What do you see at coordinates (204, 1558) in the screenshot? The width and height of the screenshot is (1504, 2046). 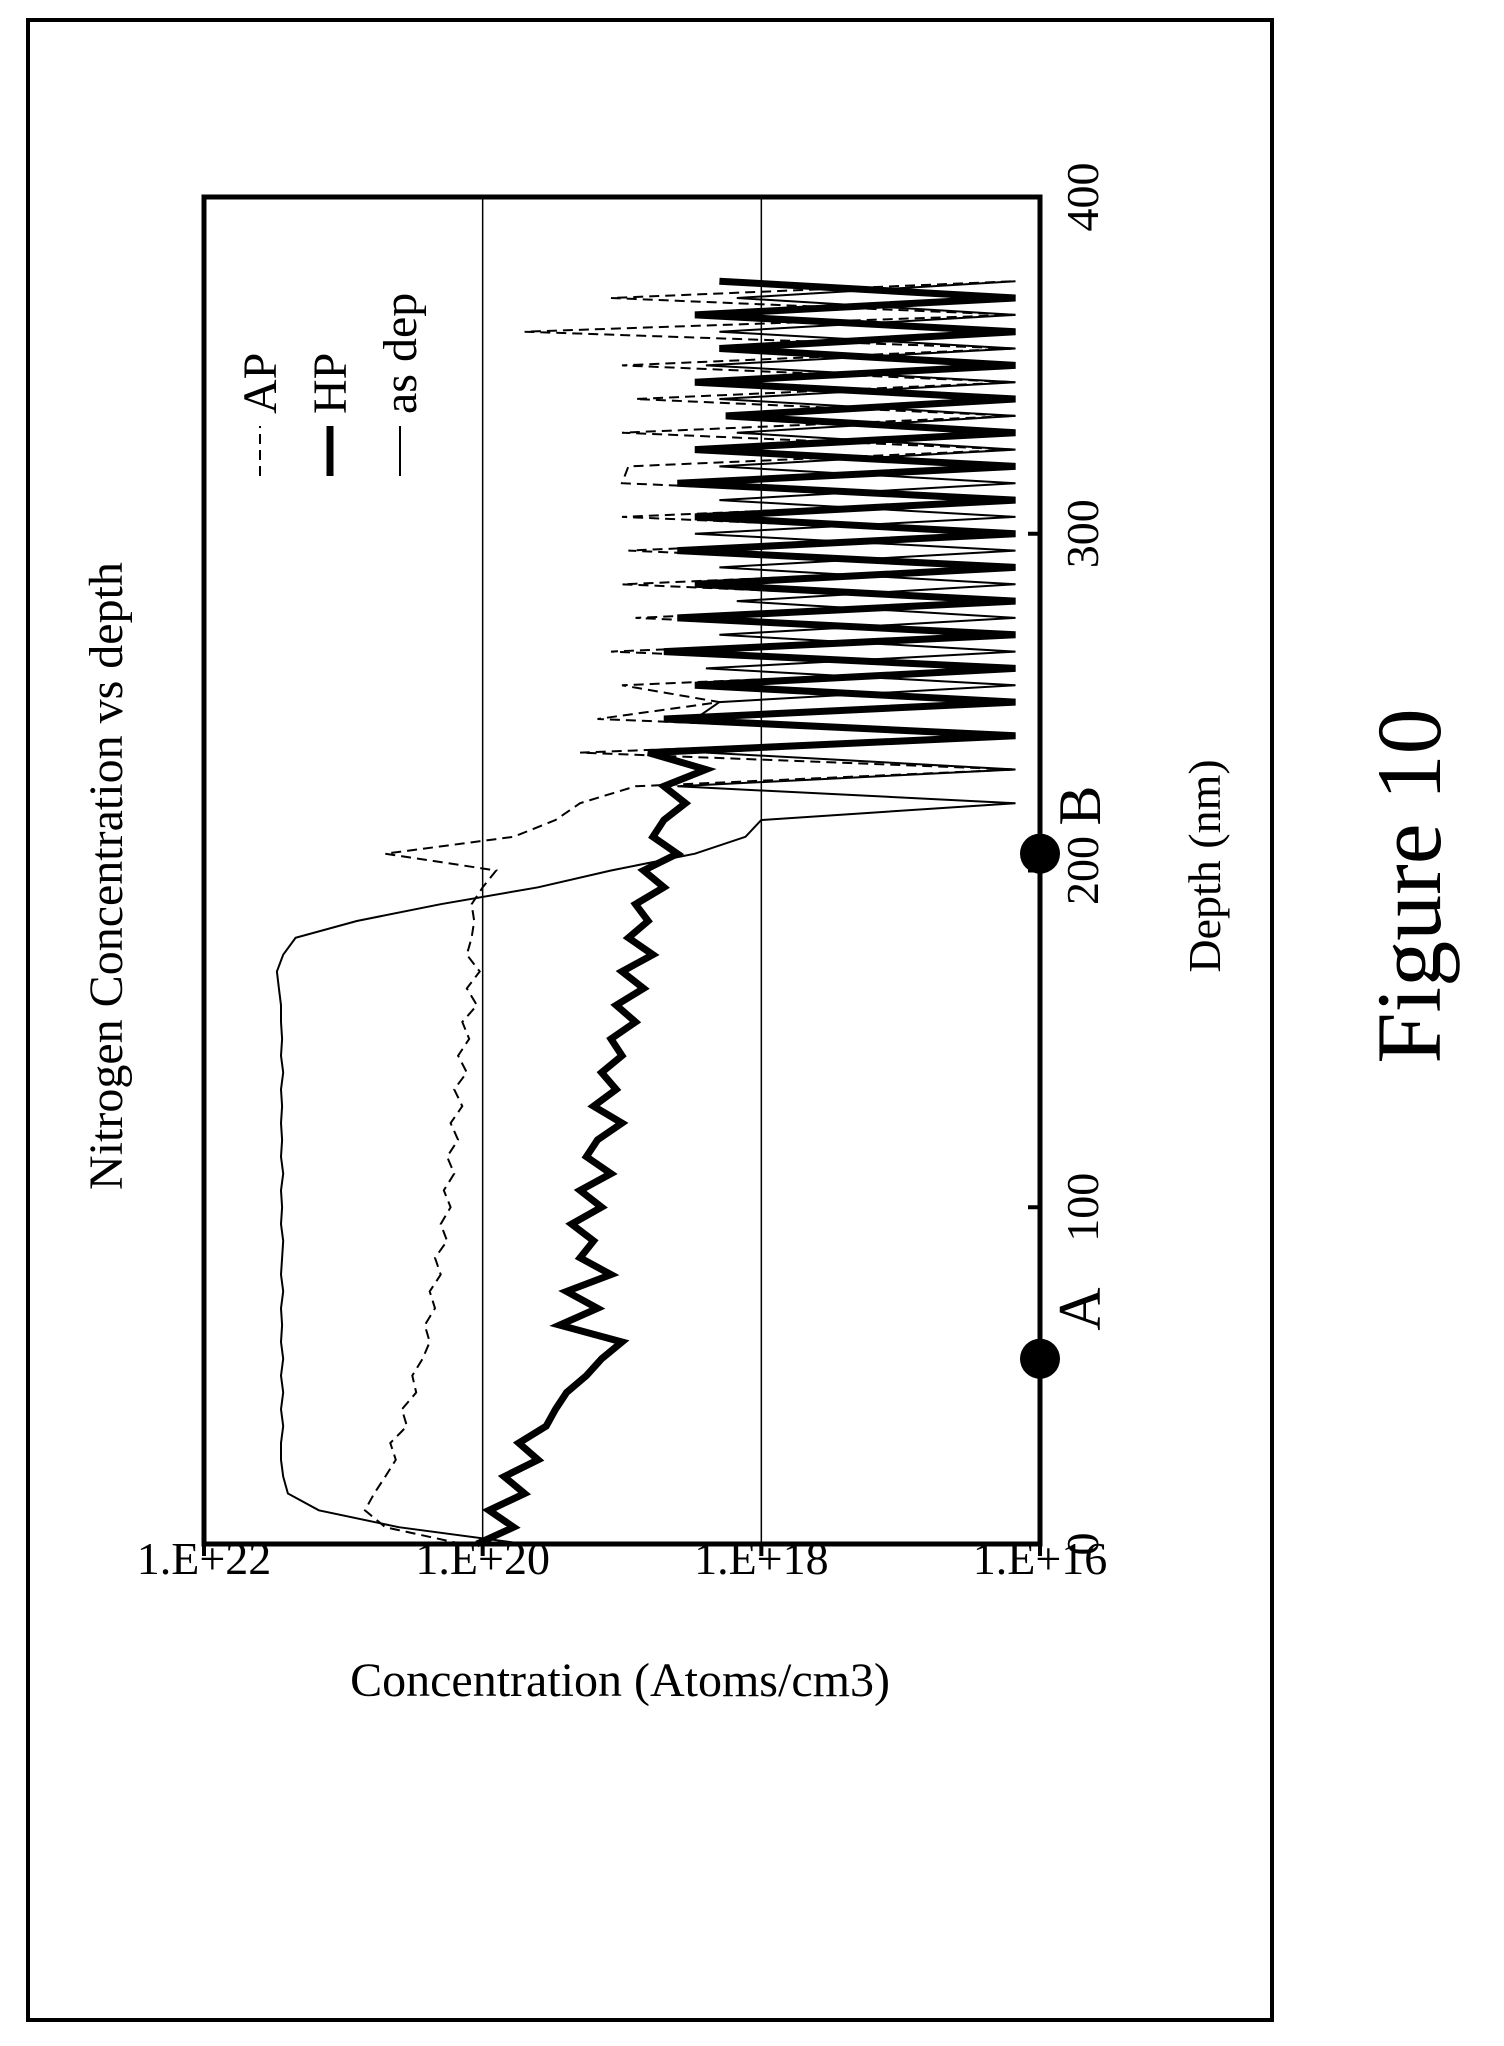 I see `y-tick-label-3: 1.E+22` at bounding box center [204, 1558].